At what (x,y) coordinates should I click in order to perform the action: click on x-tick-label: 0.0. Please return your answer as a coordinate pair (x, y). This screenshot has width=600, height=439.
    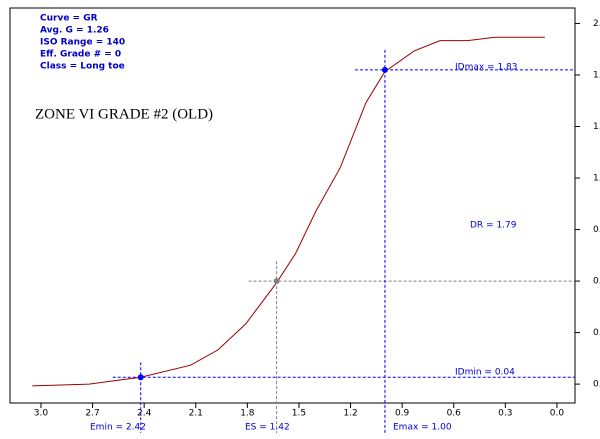
    Looking at the image, I should click on (557, 414).